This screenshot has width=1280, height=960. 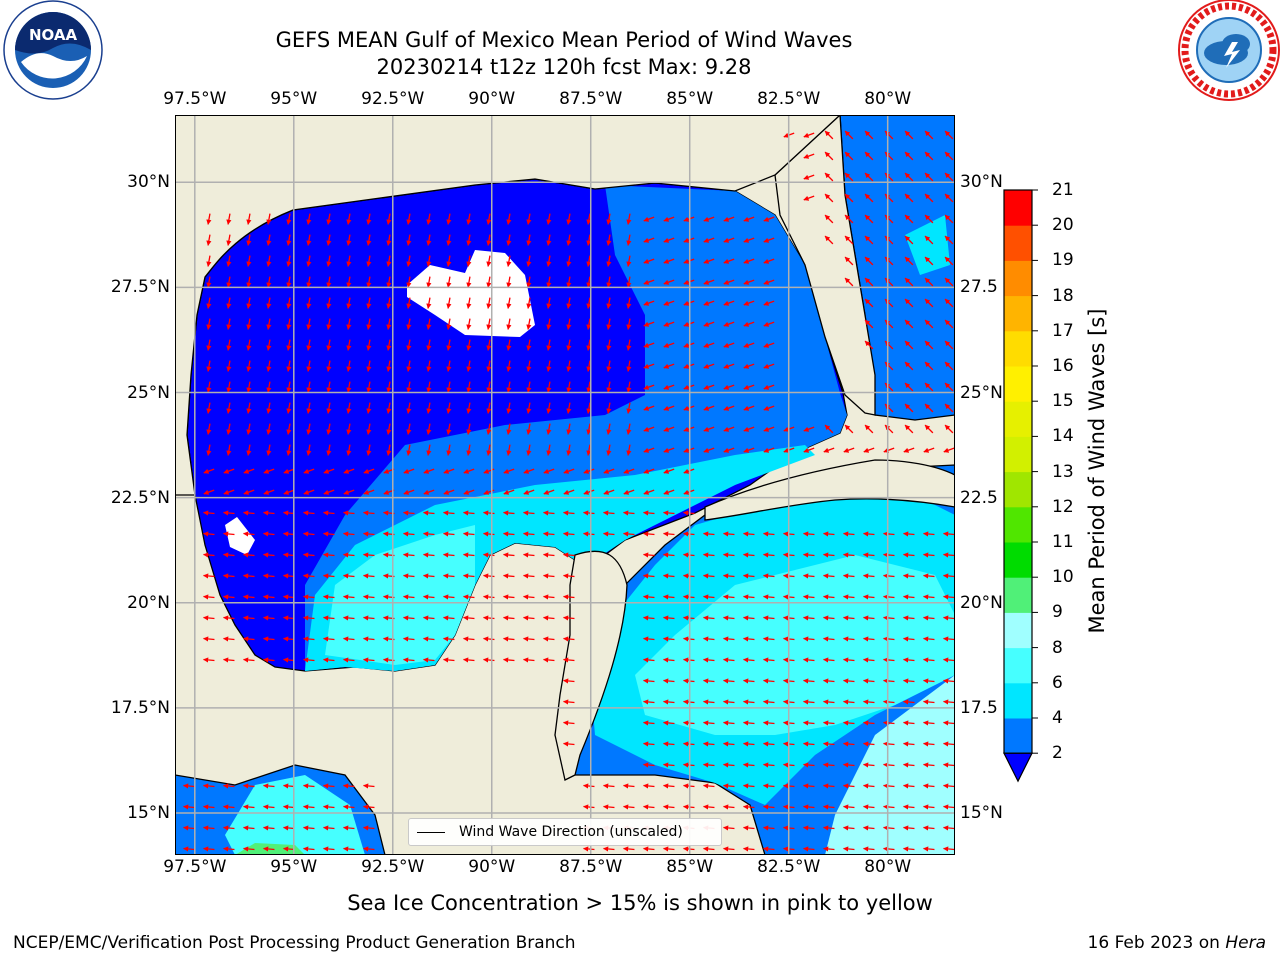 I want to click on legend-line-swatch, so click(x=431, y=832).